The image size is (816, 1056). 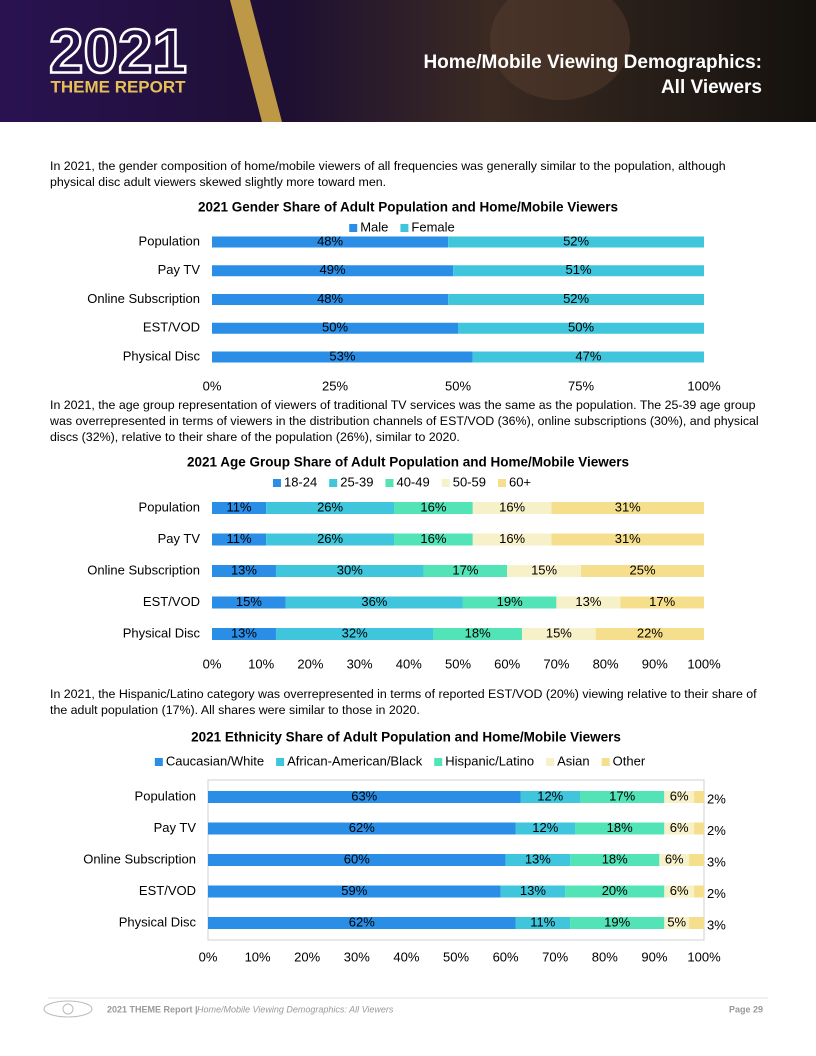 What do you see at coordinates (650, 632) in the screenshot?
I see `data-label: 22%` at bounding box center [650, 632].